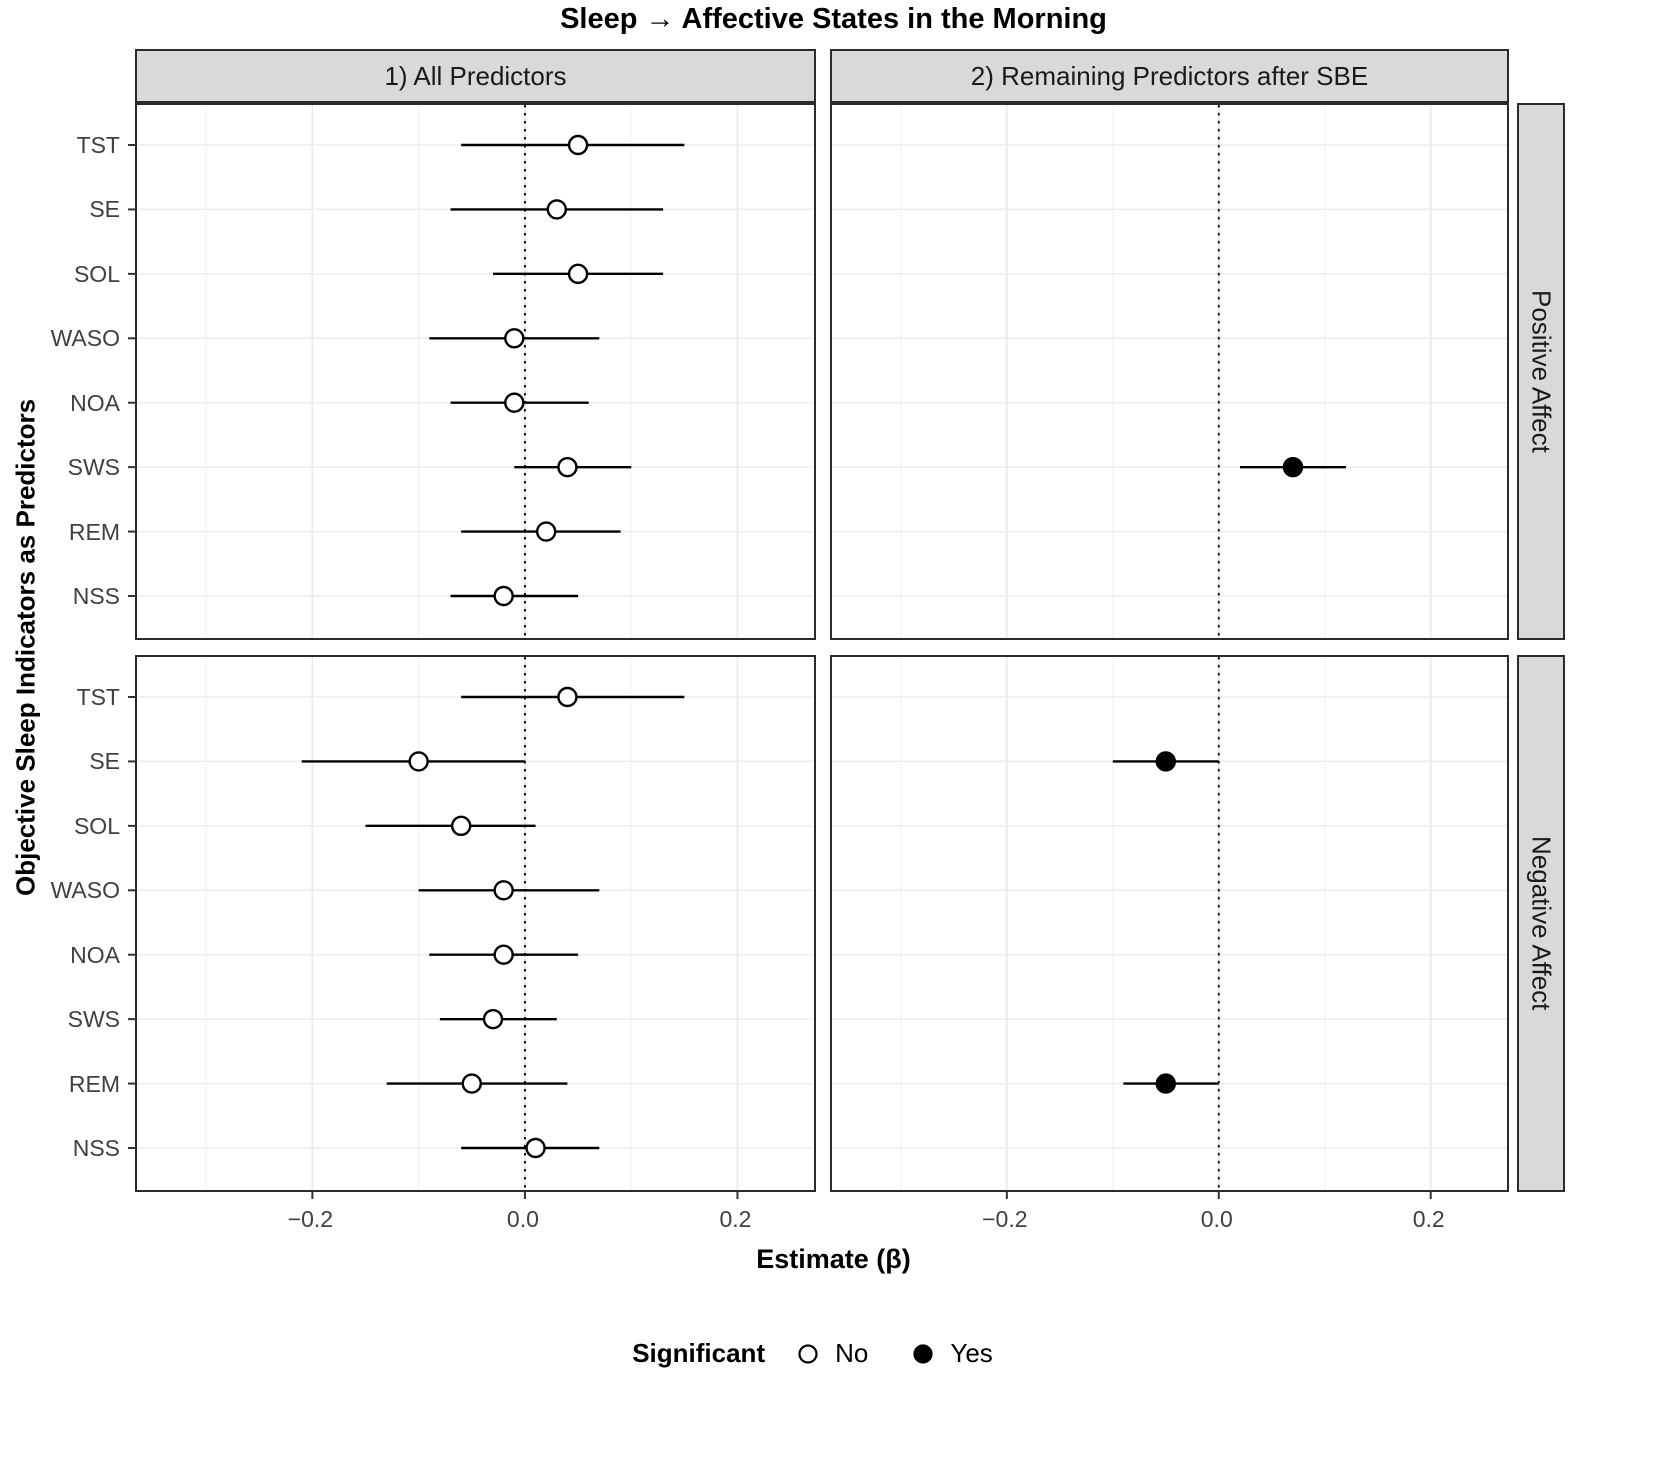 This screenshot has height=1463, width=1667. I want to click on legend: Significant No Yes, so click(833, 1353).